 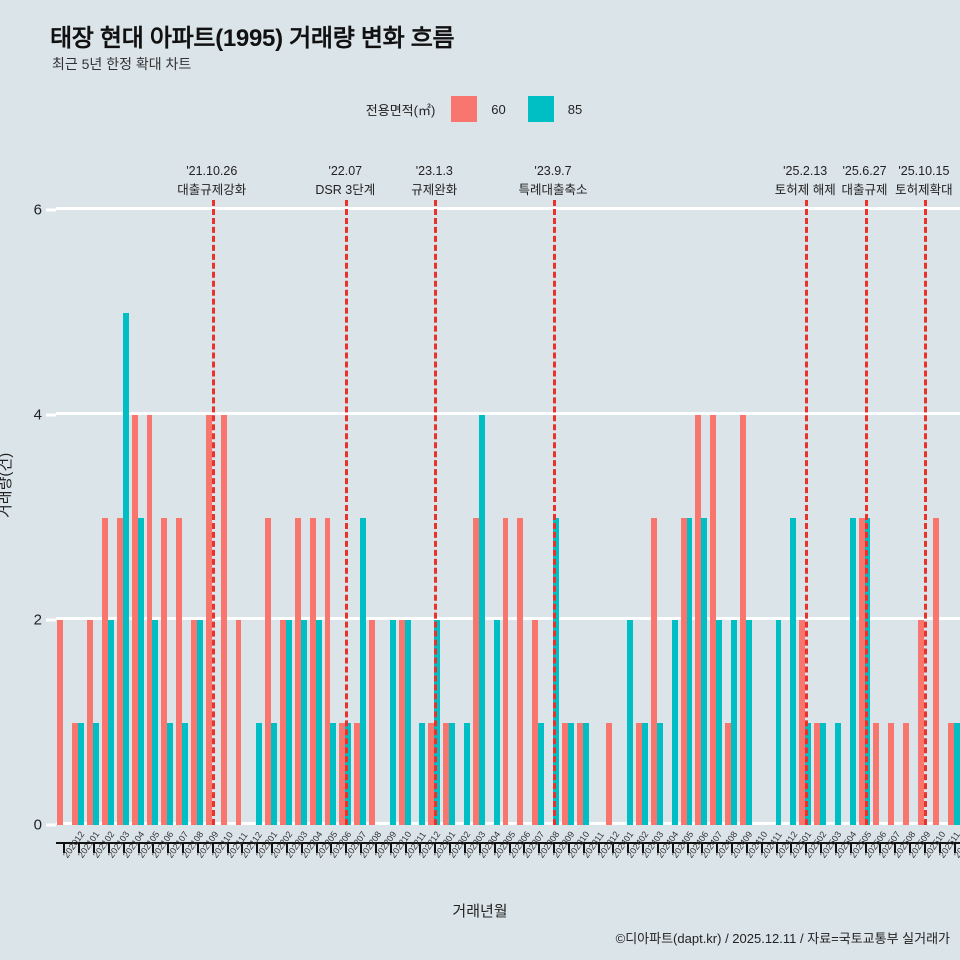 I want to click on event-date: '22.07, so click(x=345, y=171).